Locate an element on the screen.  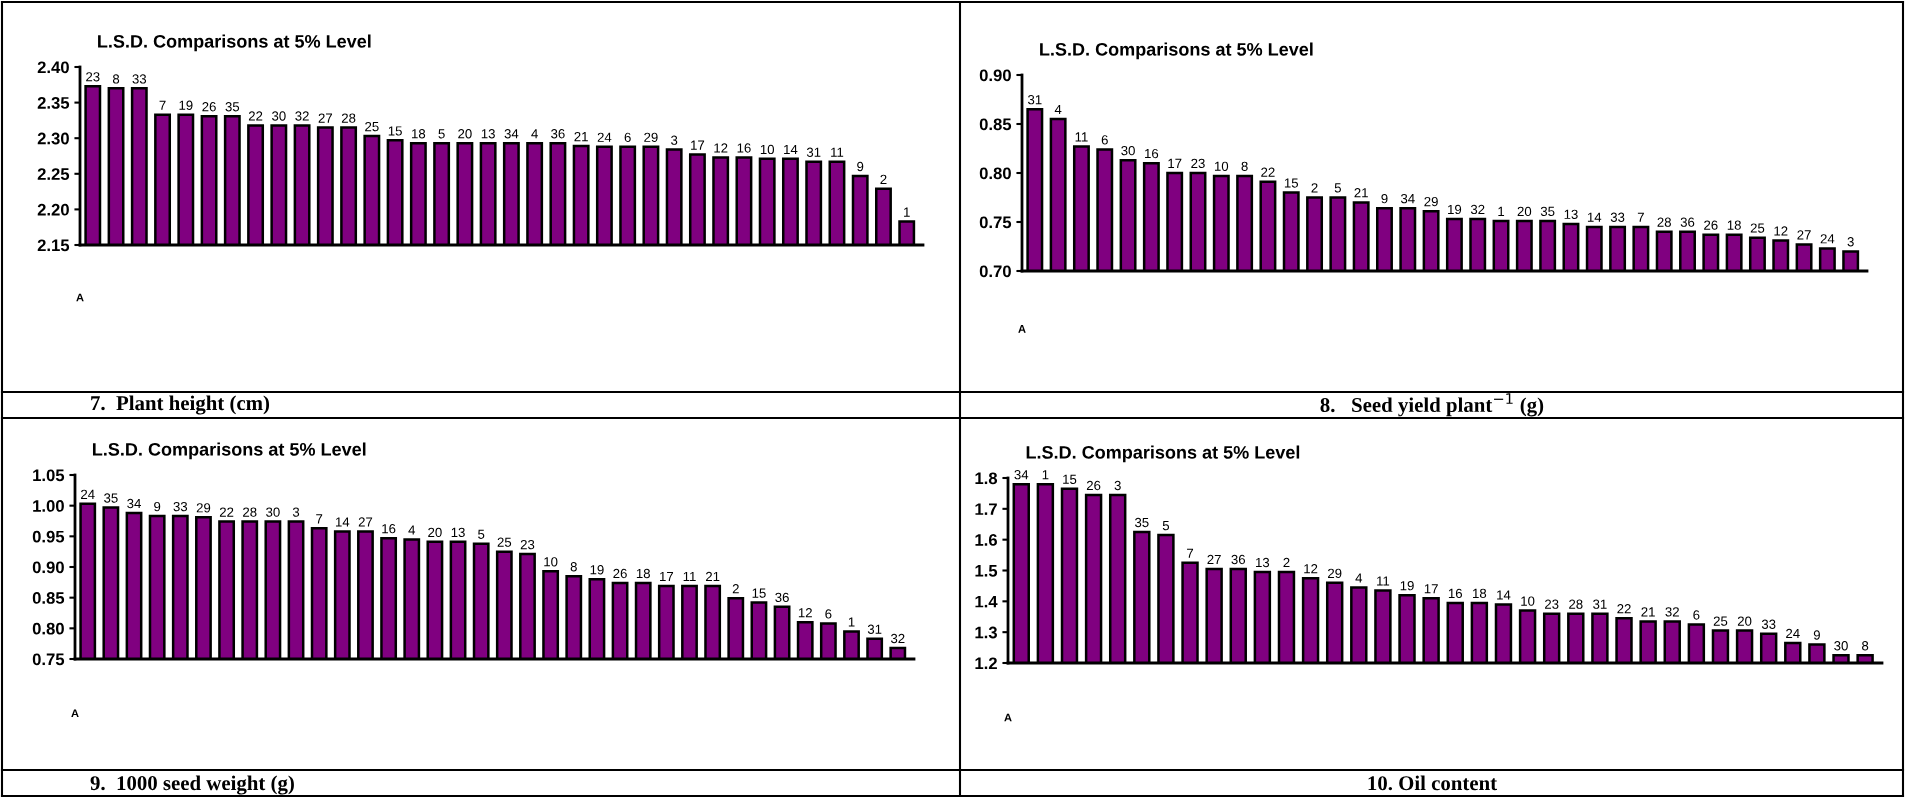
x-tick-label: 5 is located at coordinates (481, 534).